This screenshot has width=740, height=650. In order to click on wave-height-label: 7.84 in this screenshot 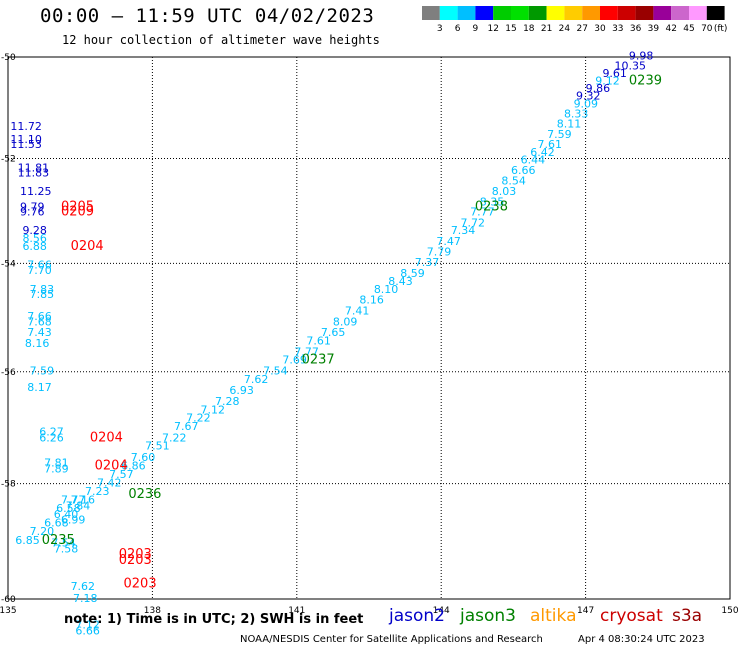, I will do `click(78, 505)`.